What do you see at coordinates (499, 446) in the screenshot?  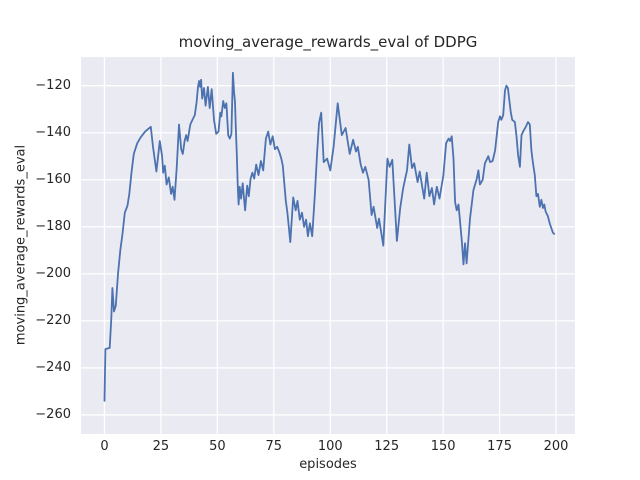 I see `x-tick-label: 175` at bounding box center [499, 446].